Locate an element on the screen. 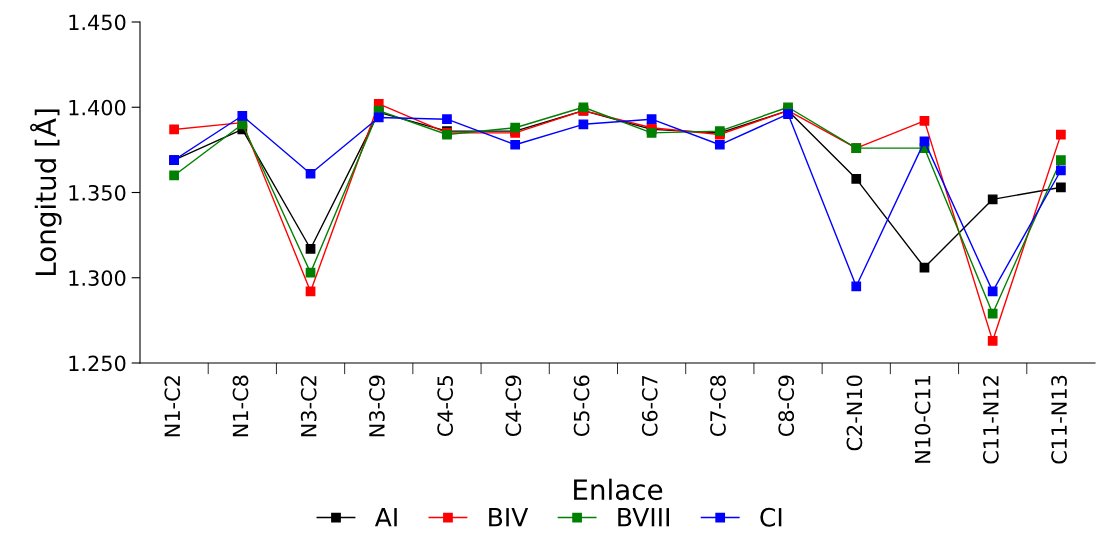 This screenshot has width=1101, height=554. x-tick-label: N3-C2 is located at coordinates (308, 406).